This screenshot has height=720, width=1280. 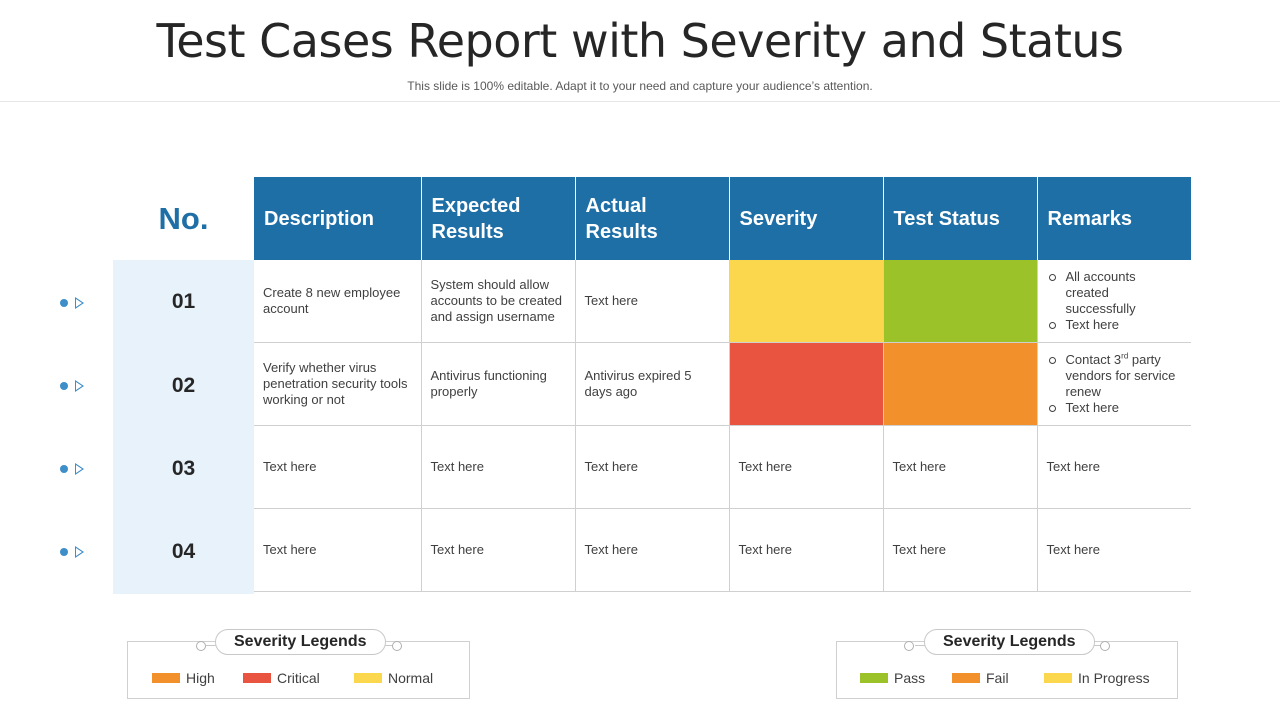 I want to click on legend-label: In Progress, so click(x=1114, y=678).